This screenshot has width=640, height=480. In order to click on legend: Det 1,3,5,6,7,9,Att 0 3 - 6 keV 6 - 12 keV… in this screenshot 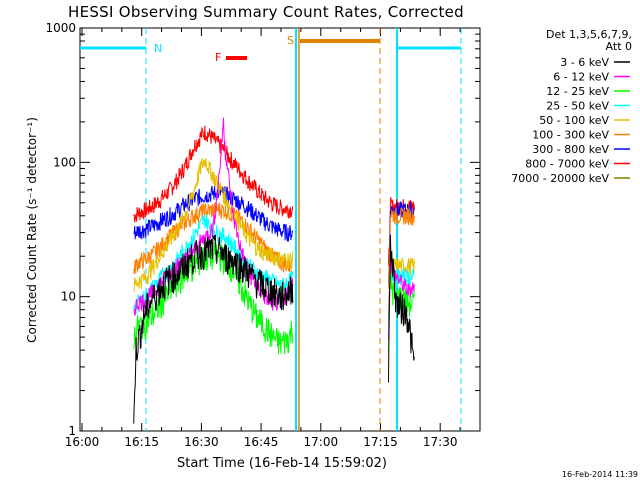, I will do `click(571, 106)`.